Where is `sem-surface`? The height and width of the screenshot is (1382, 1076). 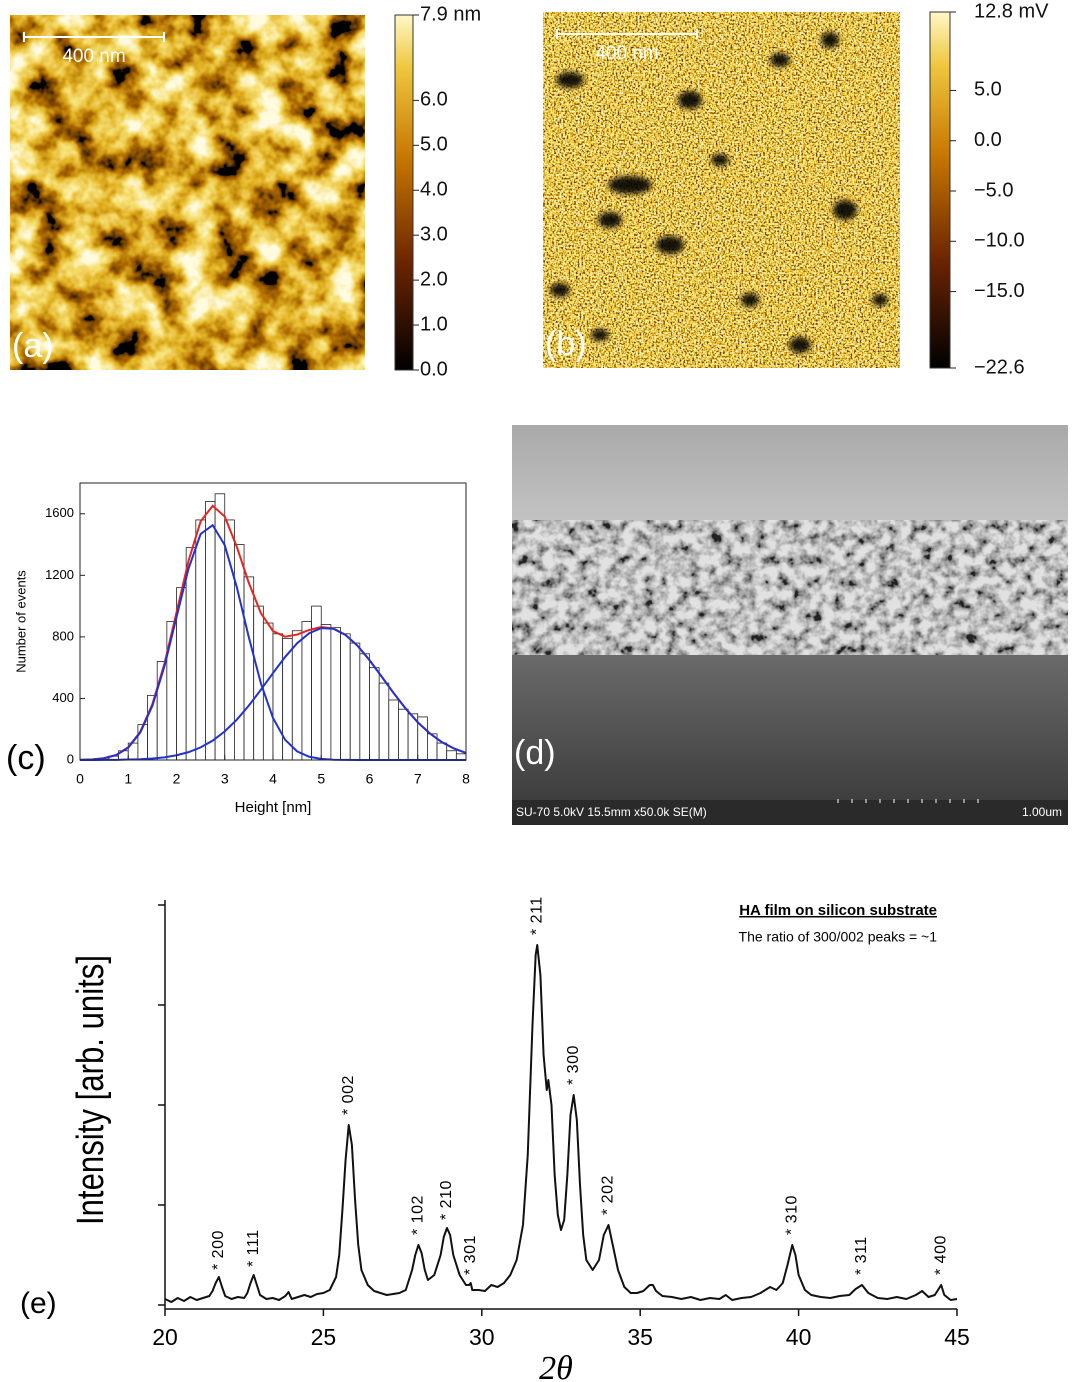 sem-surface is located at coordinates (790, 475).